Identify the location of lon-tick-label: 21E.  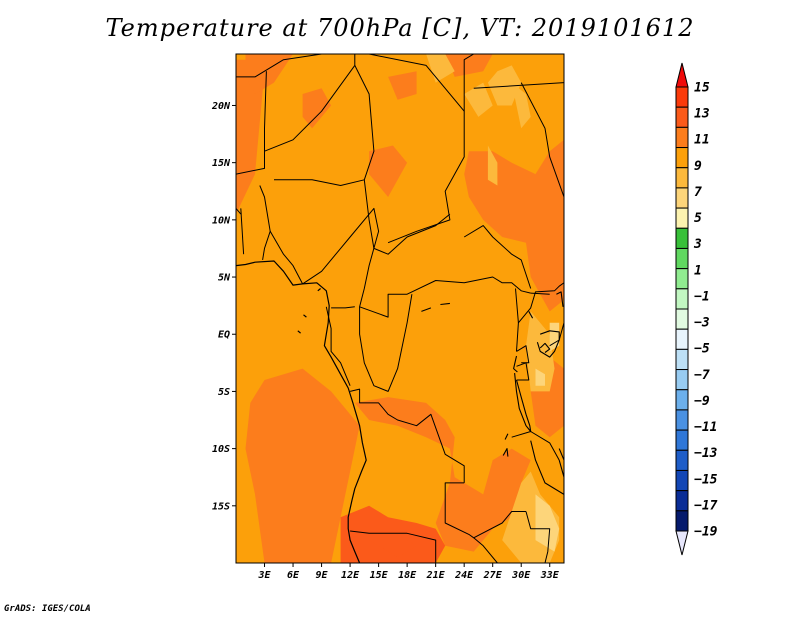
(436, 575).